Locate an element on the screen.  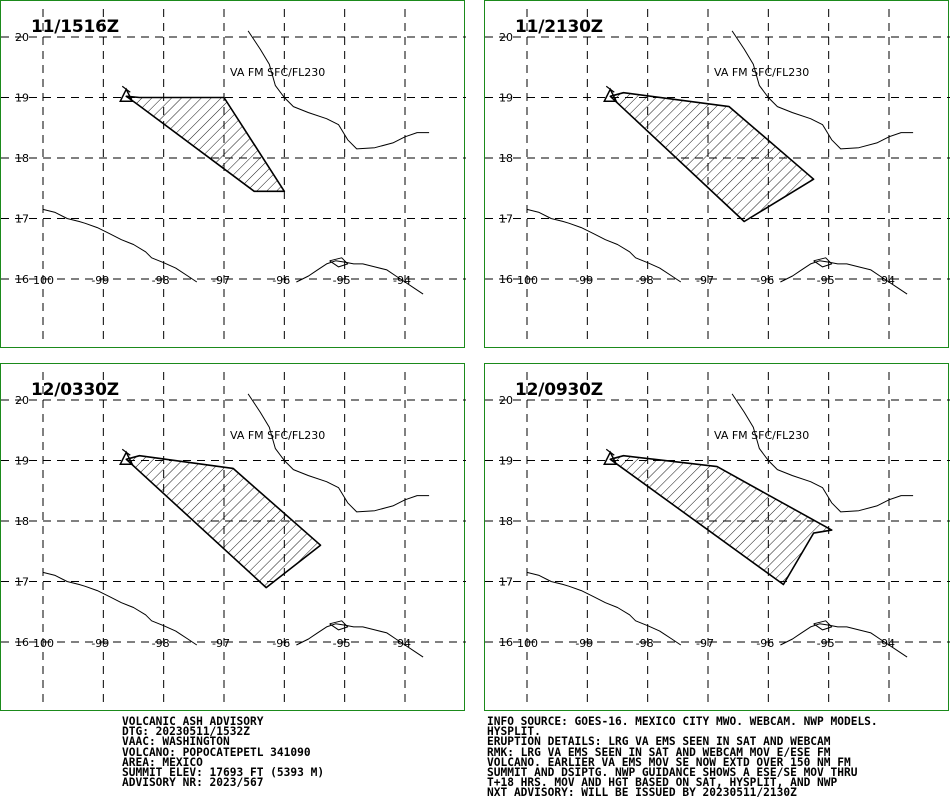
panel-title: 11/1516Z is located at coordinates (75, 27).